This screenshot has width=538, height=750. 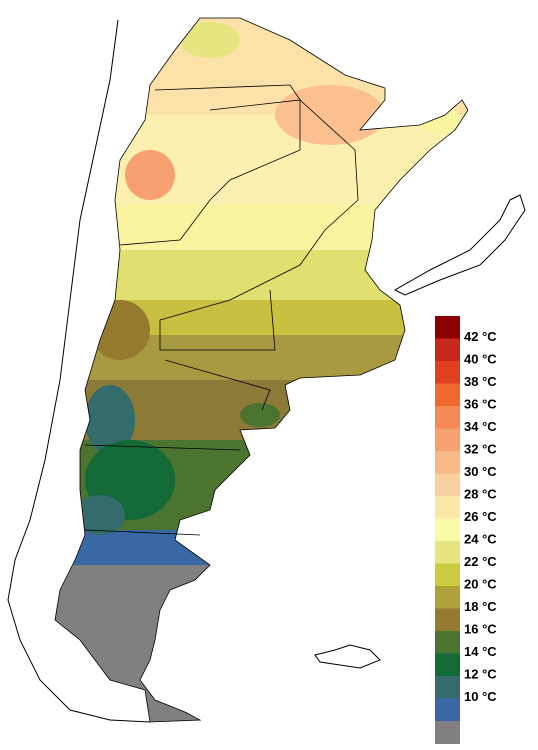 What do you see at coordinates (480, 448) in the screenshot?
I see `legend-label: 32 °C` at bounding box center [480, 448].